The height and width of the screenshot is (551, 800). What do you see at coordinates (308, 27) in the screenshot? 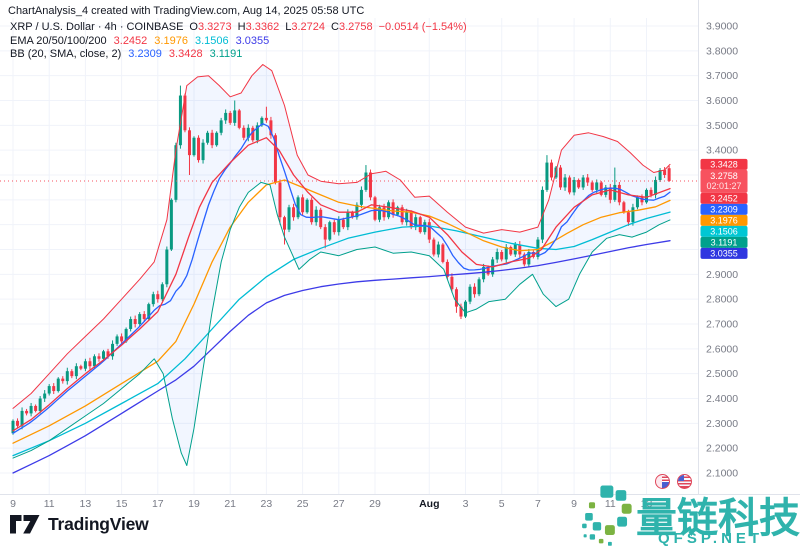
I see `low-value: 3.2724` at bounding box center [308, 27].